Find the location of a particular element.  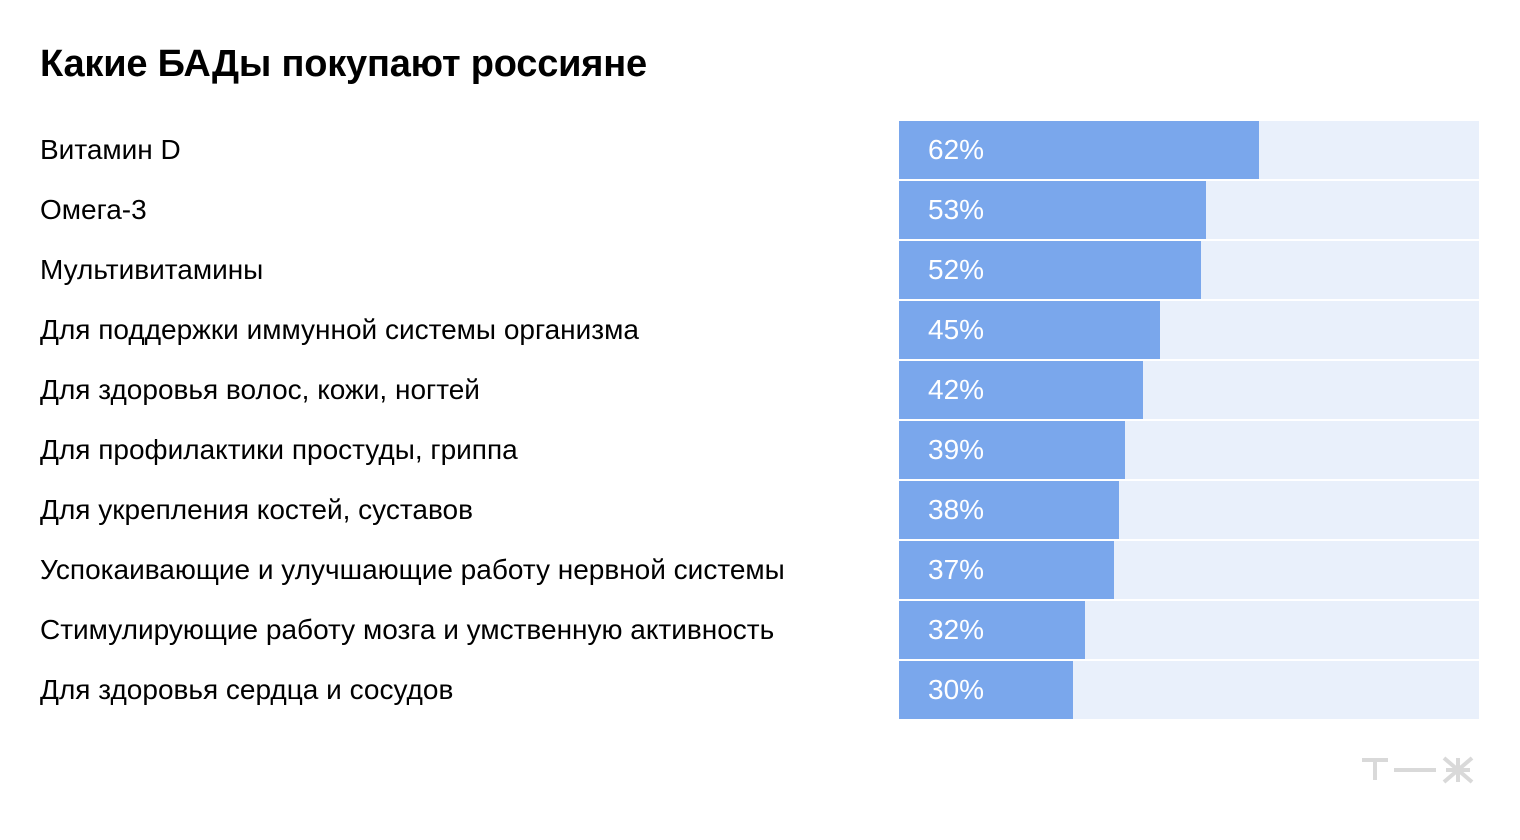

bar-track: 32% is located at coordinates (1189, 630).